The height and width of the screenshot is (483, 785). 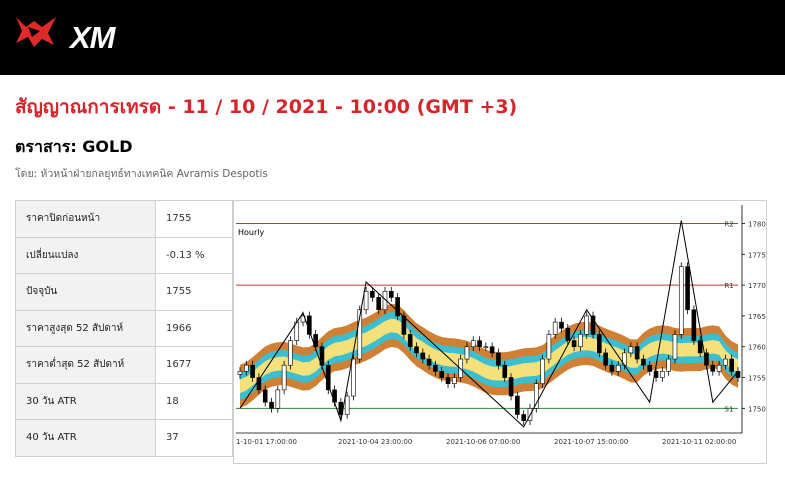 I want to click on stat-label: ปัจจุบัน, so click(x=85, y=292).